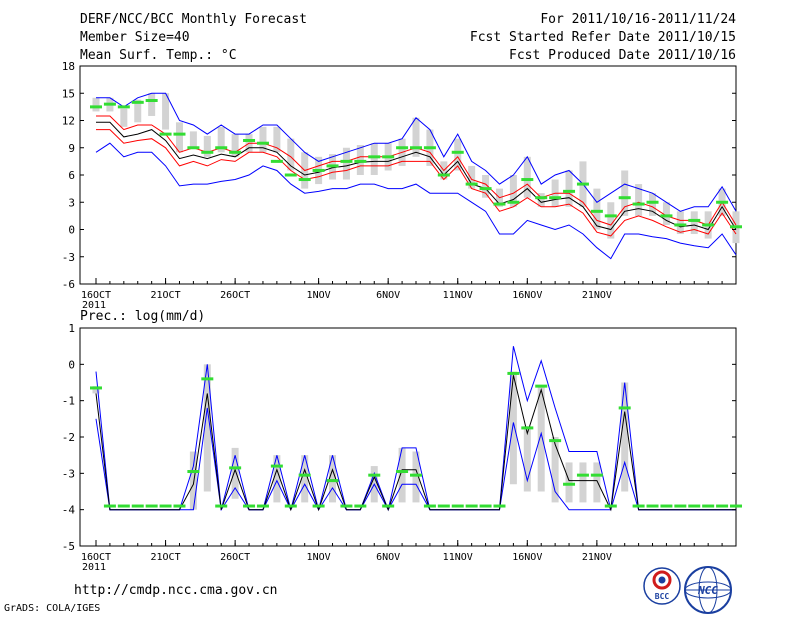  I want to click on series-line-mean, so click(416, 176).